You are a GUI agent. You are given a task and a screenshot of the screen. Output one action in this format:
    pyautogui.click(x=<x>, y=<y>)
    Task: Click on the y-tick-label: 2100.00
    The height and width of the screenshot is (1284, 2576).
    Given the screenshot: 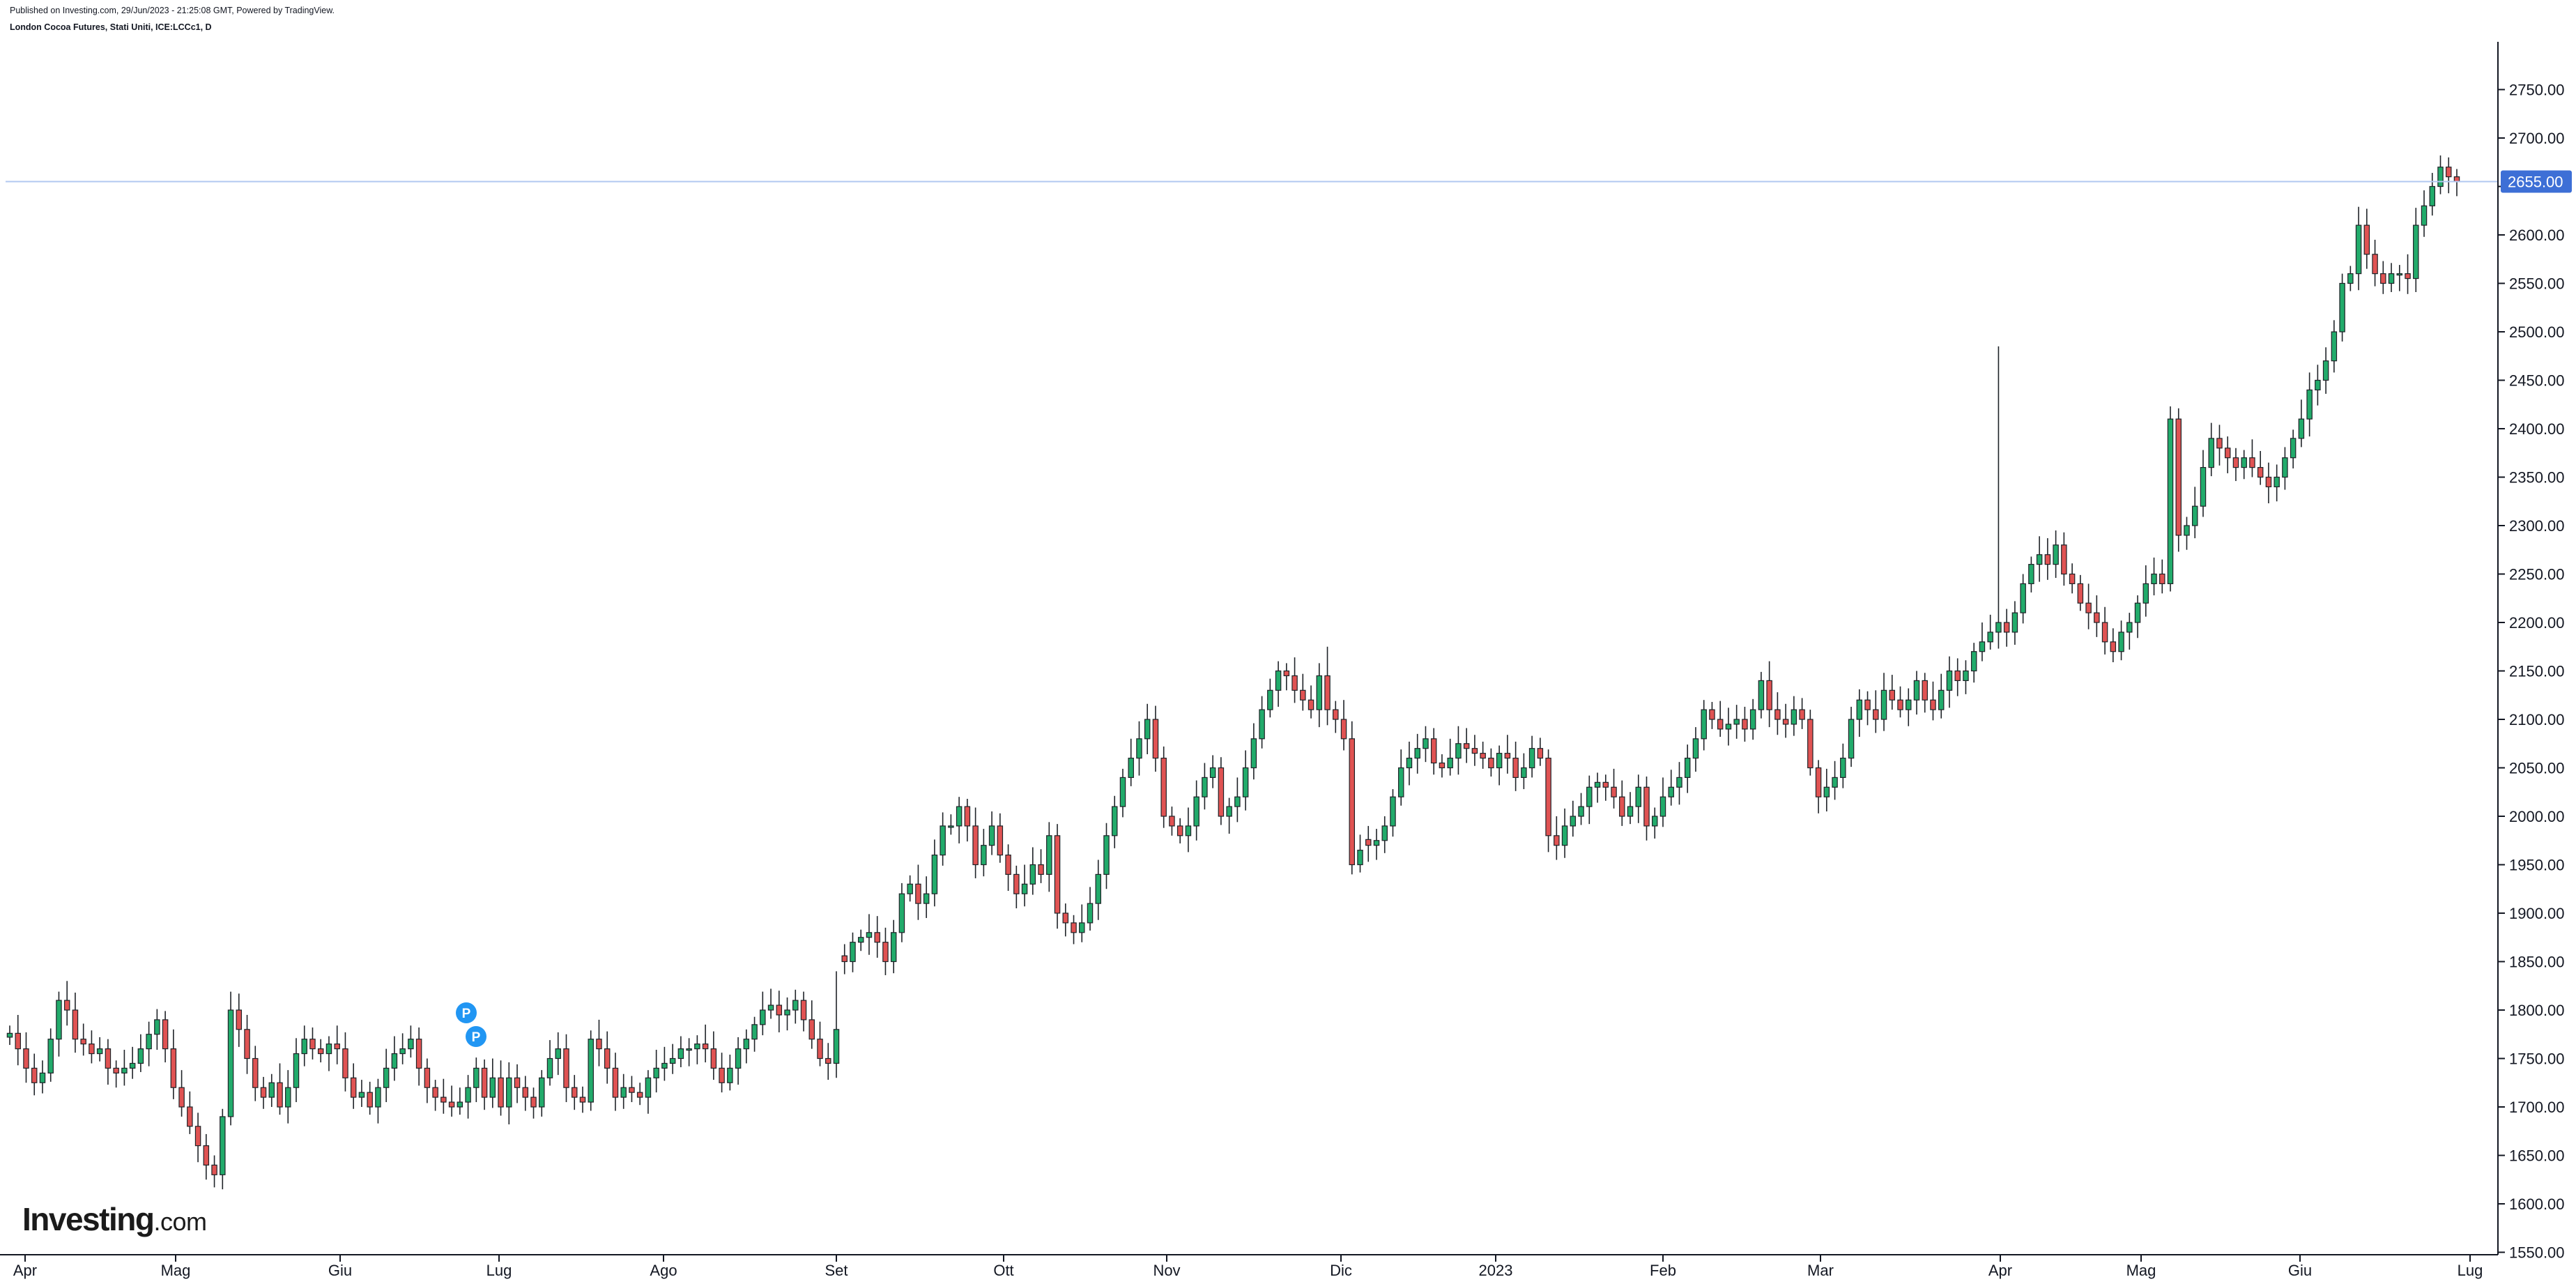 What is the action you would take?
    pyautogui.click(x=2537, y=719)
    